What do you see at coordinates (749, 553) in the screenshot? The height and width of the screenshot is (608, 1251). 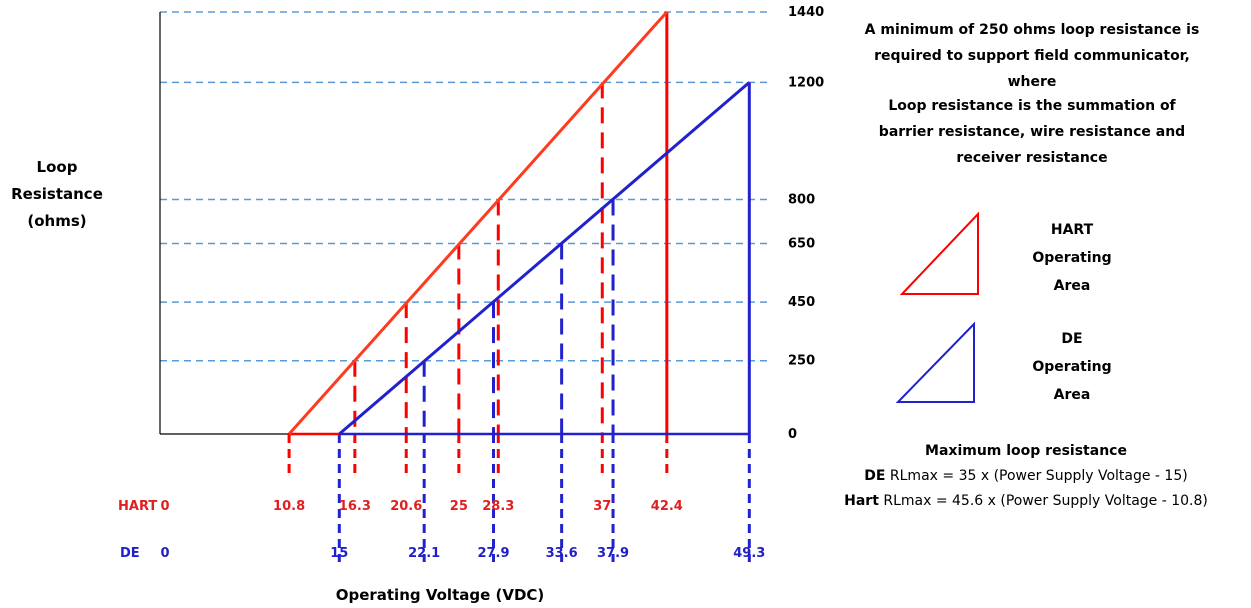 I see `de-x-label-49.3: 49.3` at bounding box center [749, 553].